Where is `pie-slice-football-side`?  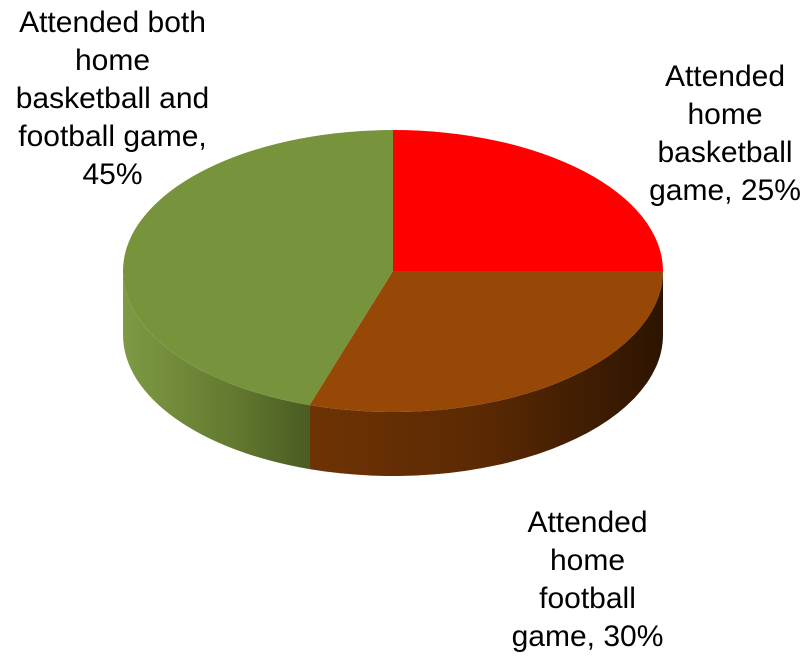
pie-slice-football-side is located at coordinates (486, 374).